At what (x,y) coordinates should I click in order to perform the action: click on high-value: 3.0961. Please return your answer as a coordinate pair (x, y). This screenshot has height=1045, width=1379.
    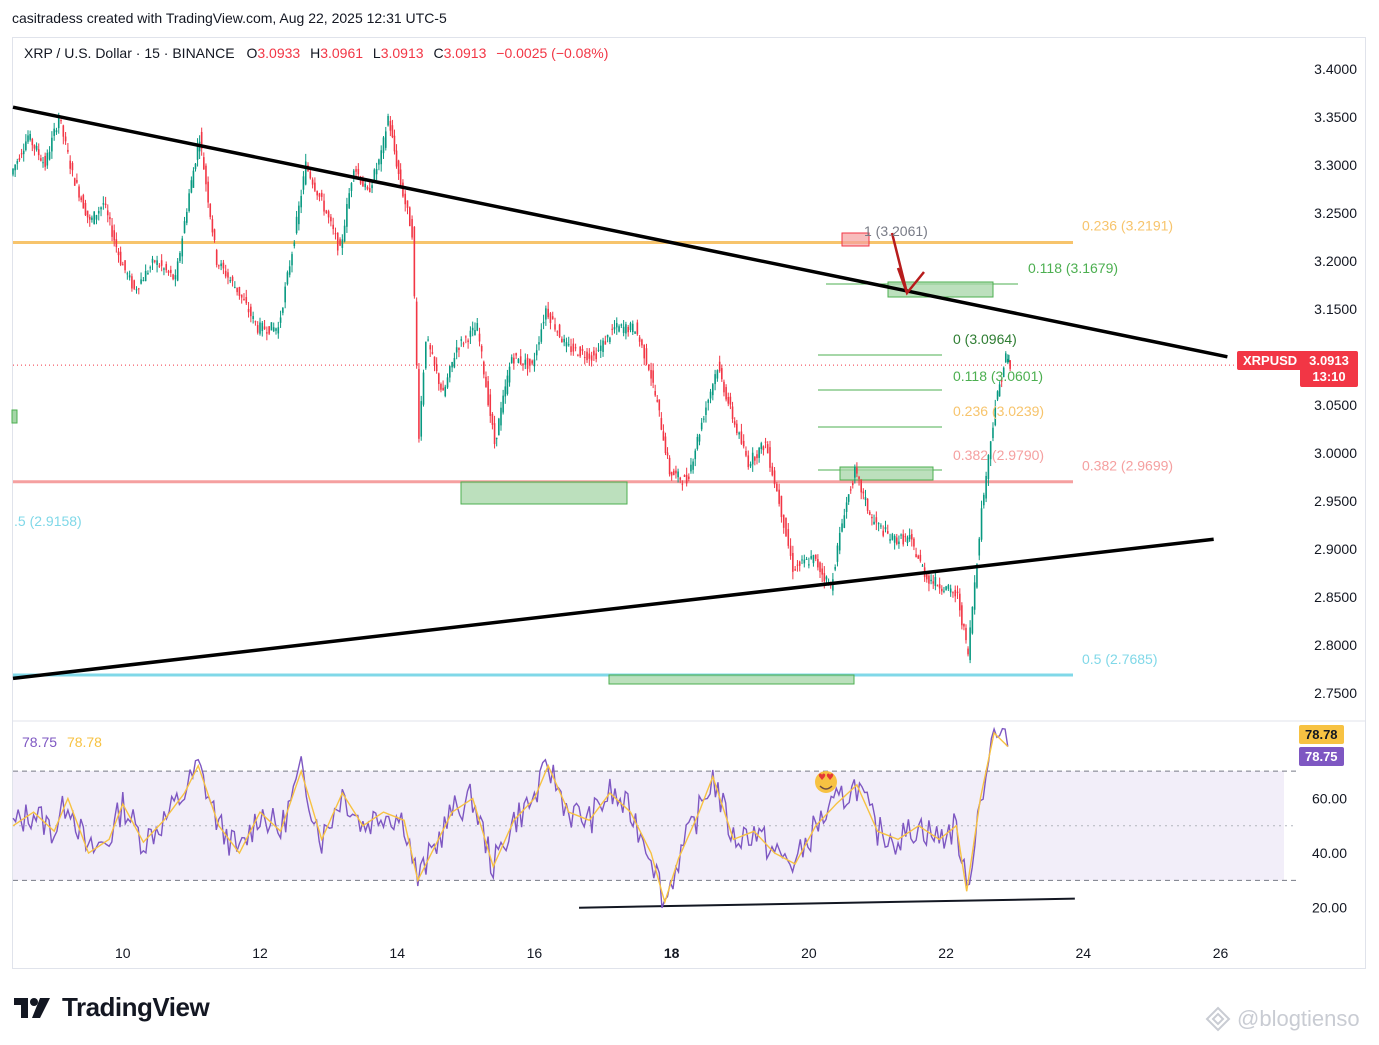
    Looking at the image, I should click on (342, 53).